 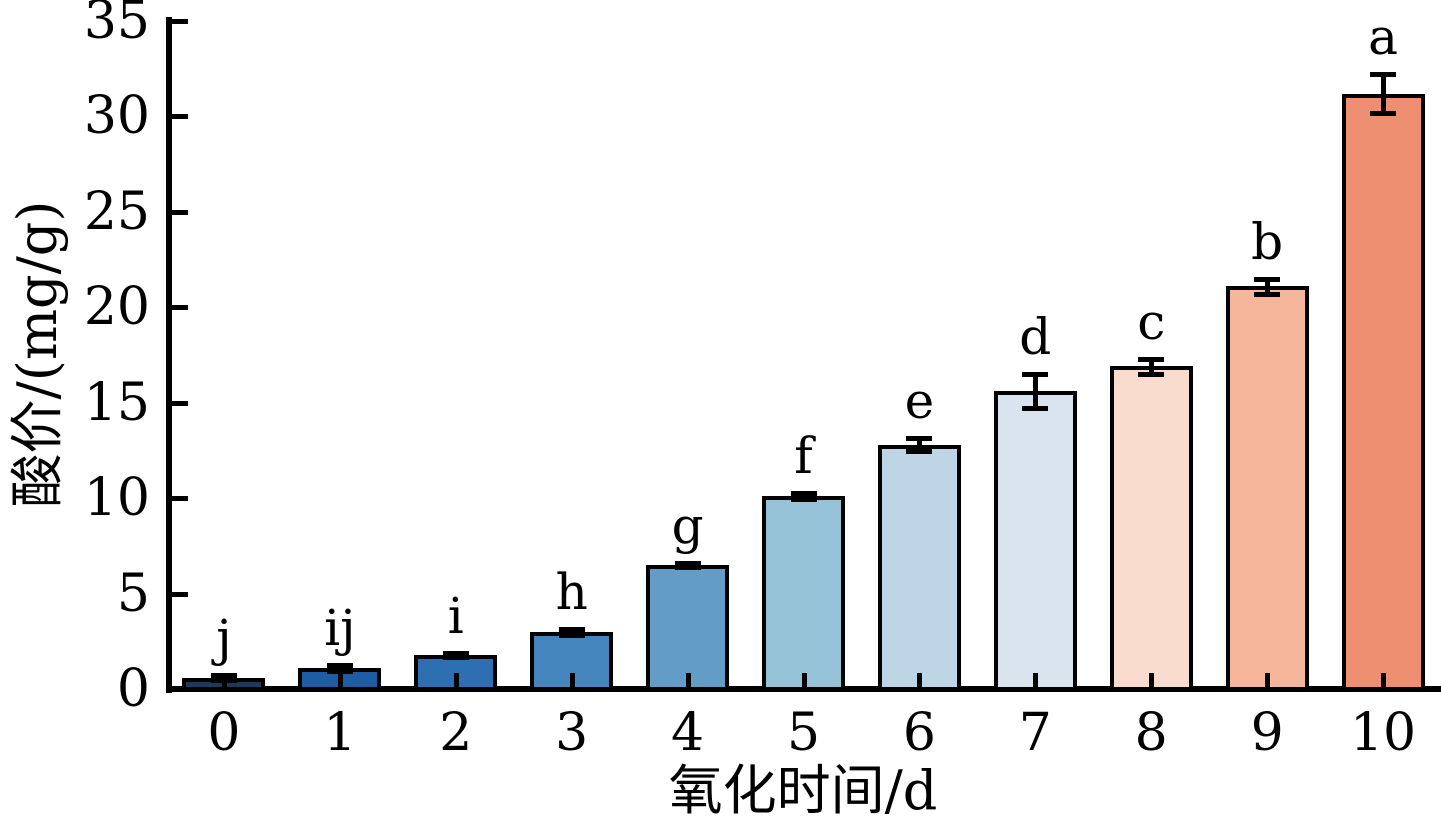 What do you see at coordinates (1383, 37) in the screenshot?
I see `significance-letter: a` at bounding box center [1383, 37].